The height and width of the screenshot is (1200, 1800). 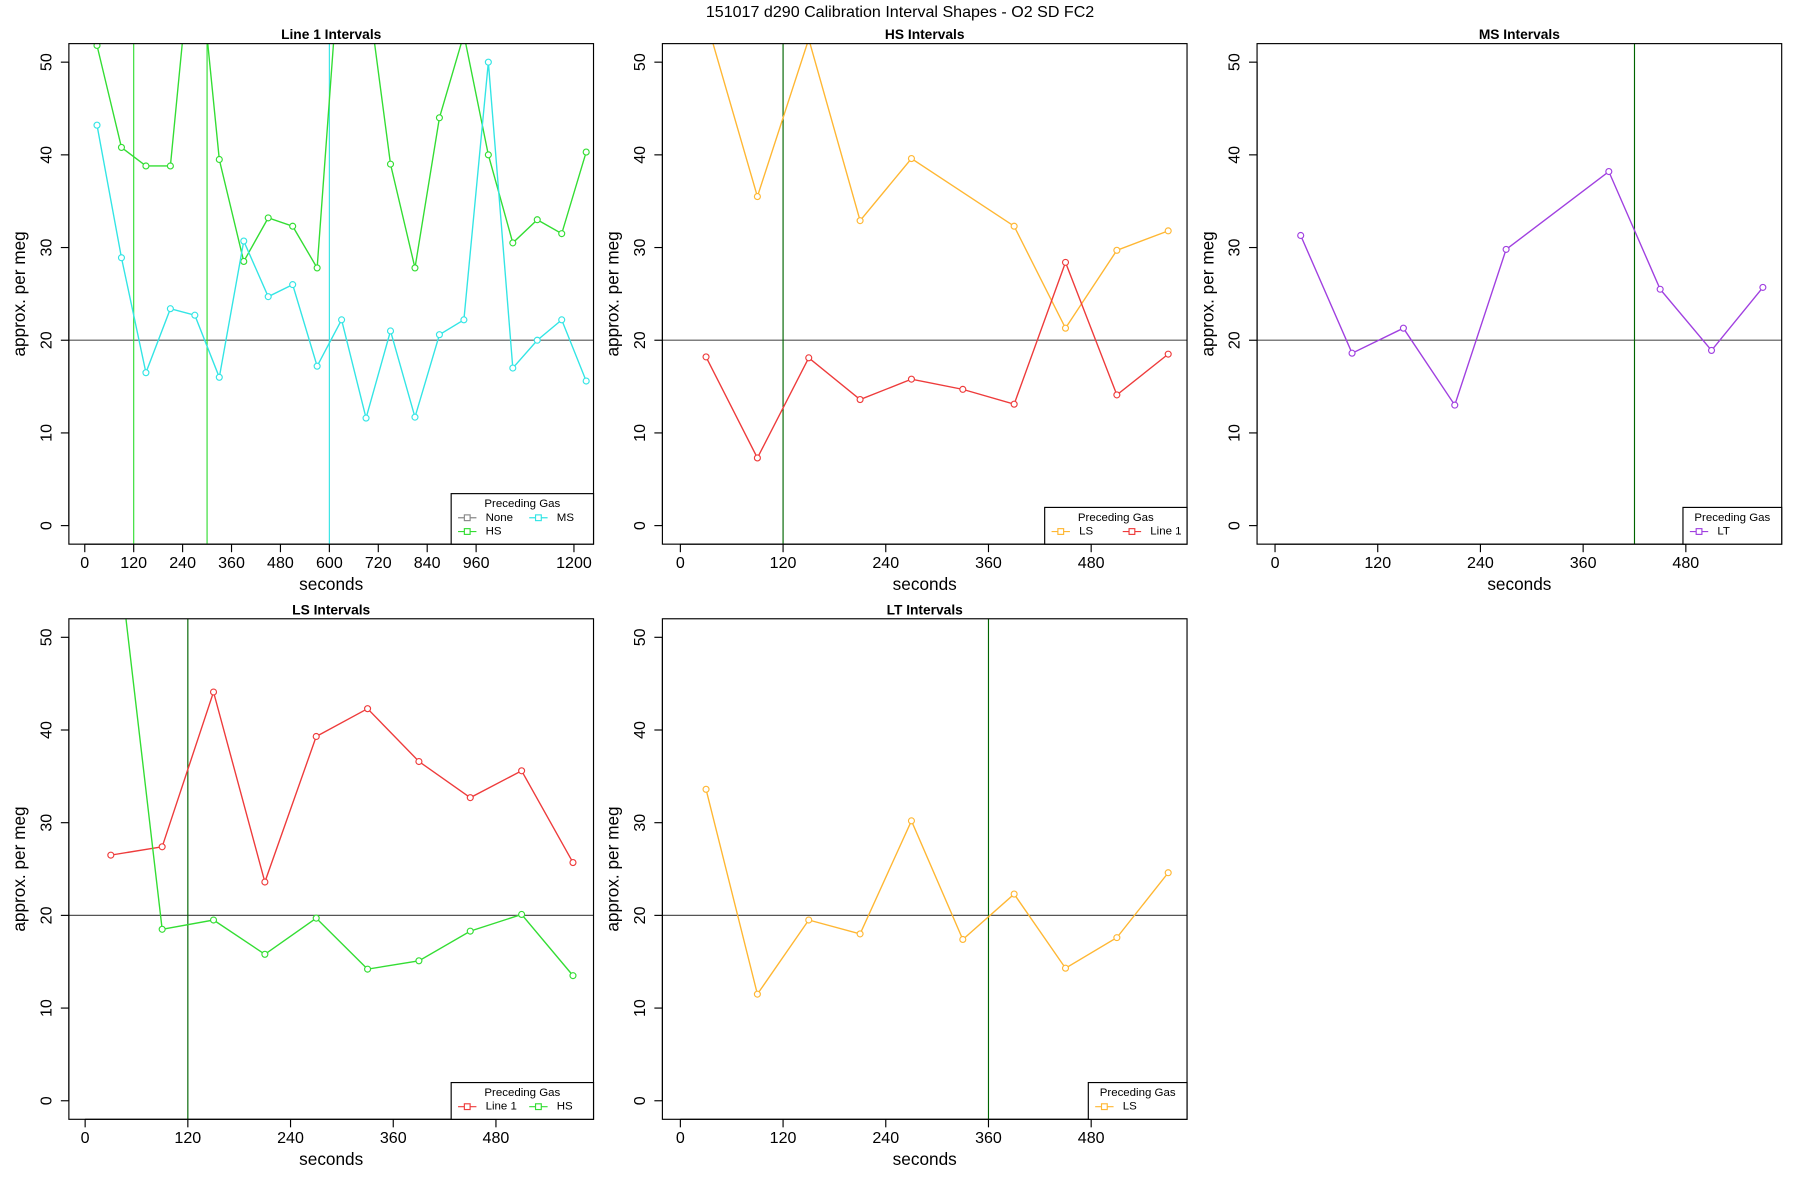 What do you see at coordinates (1234, 525) in the screenshot?
I see `y-tick-label: 0` at bounding box center [1234, 525].